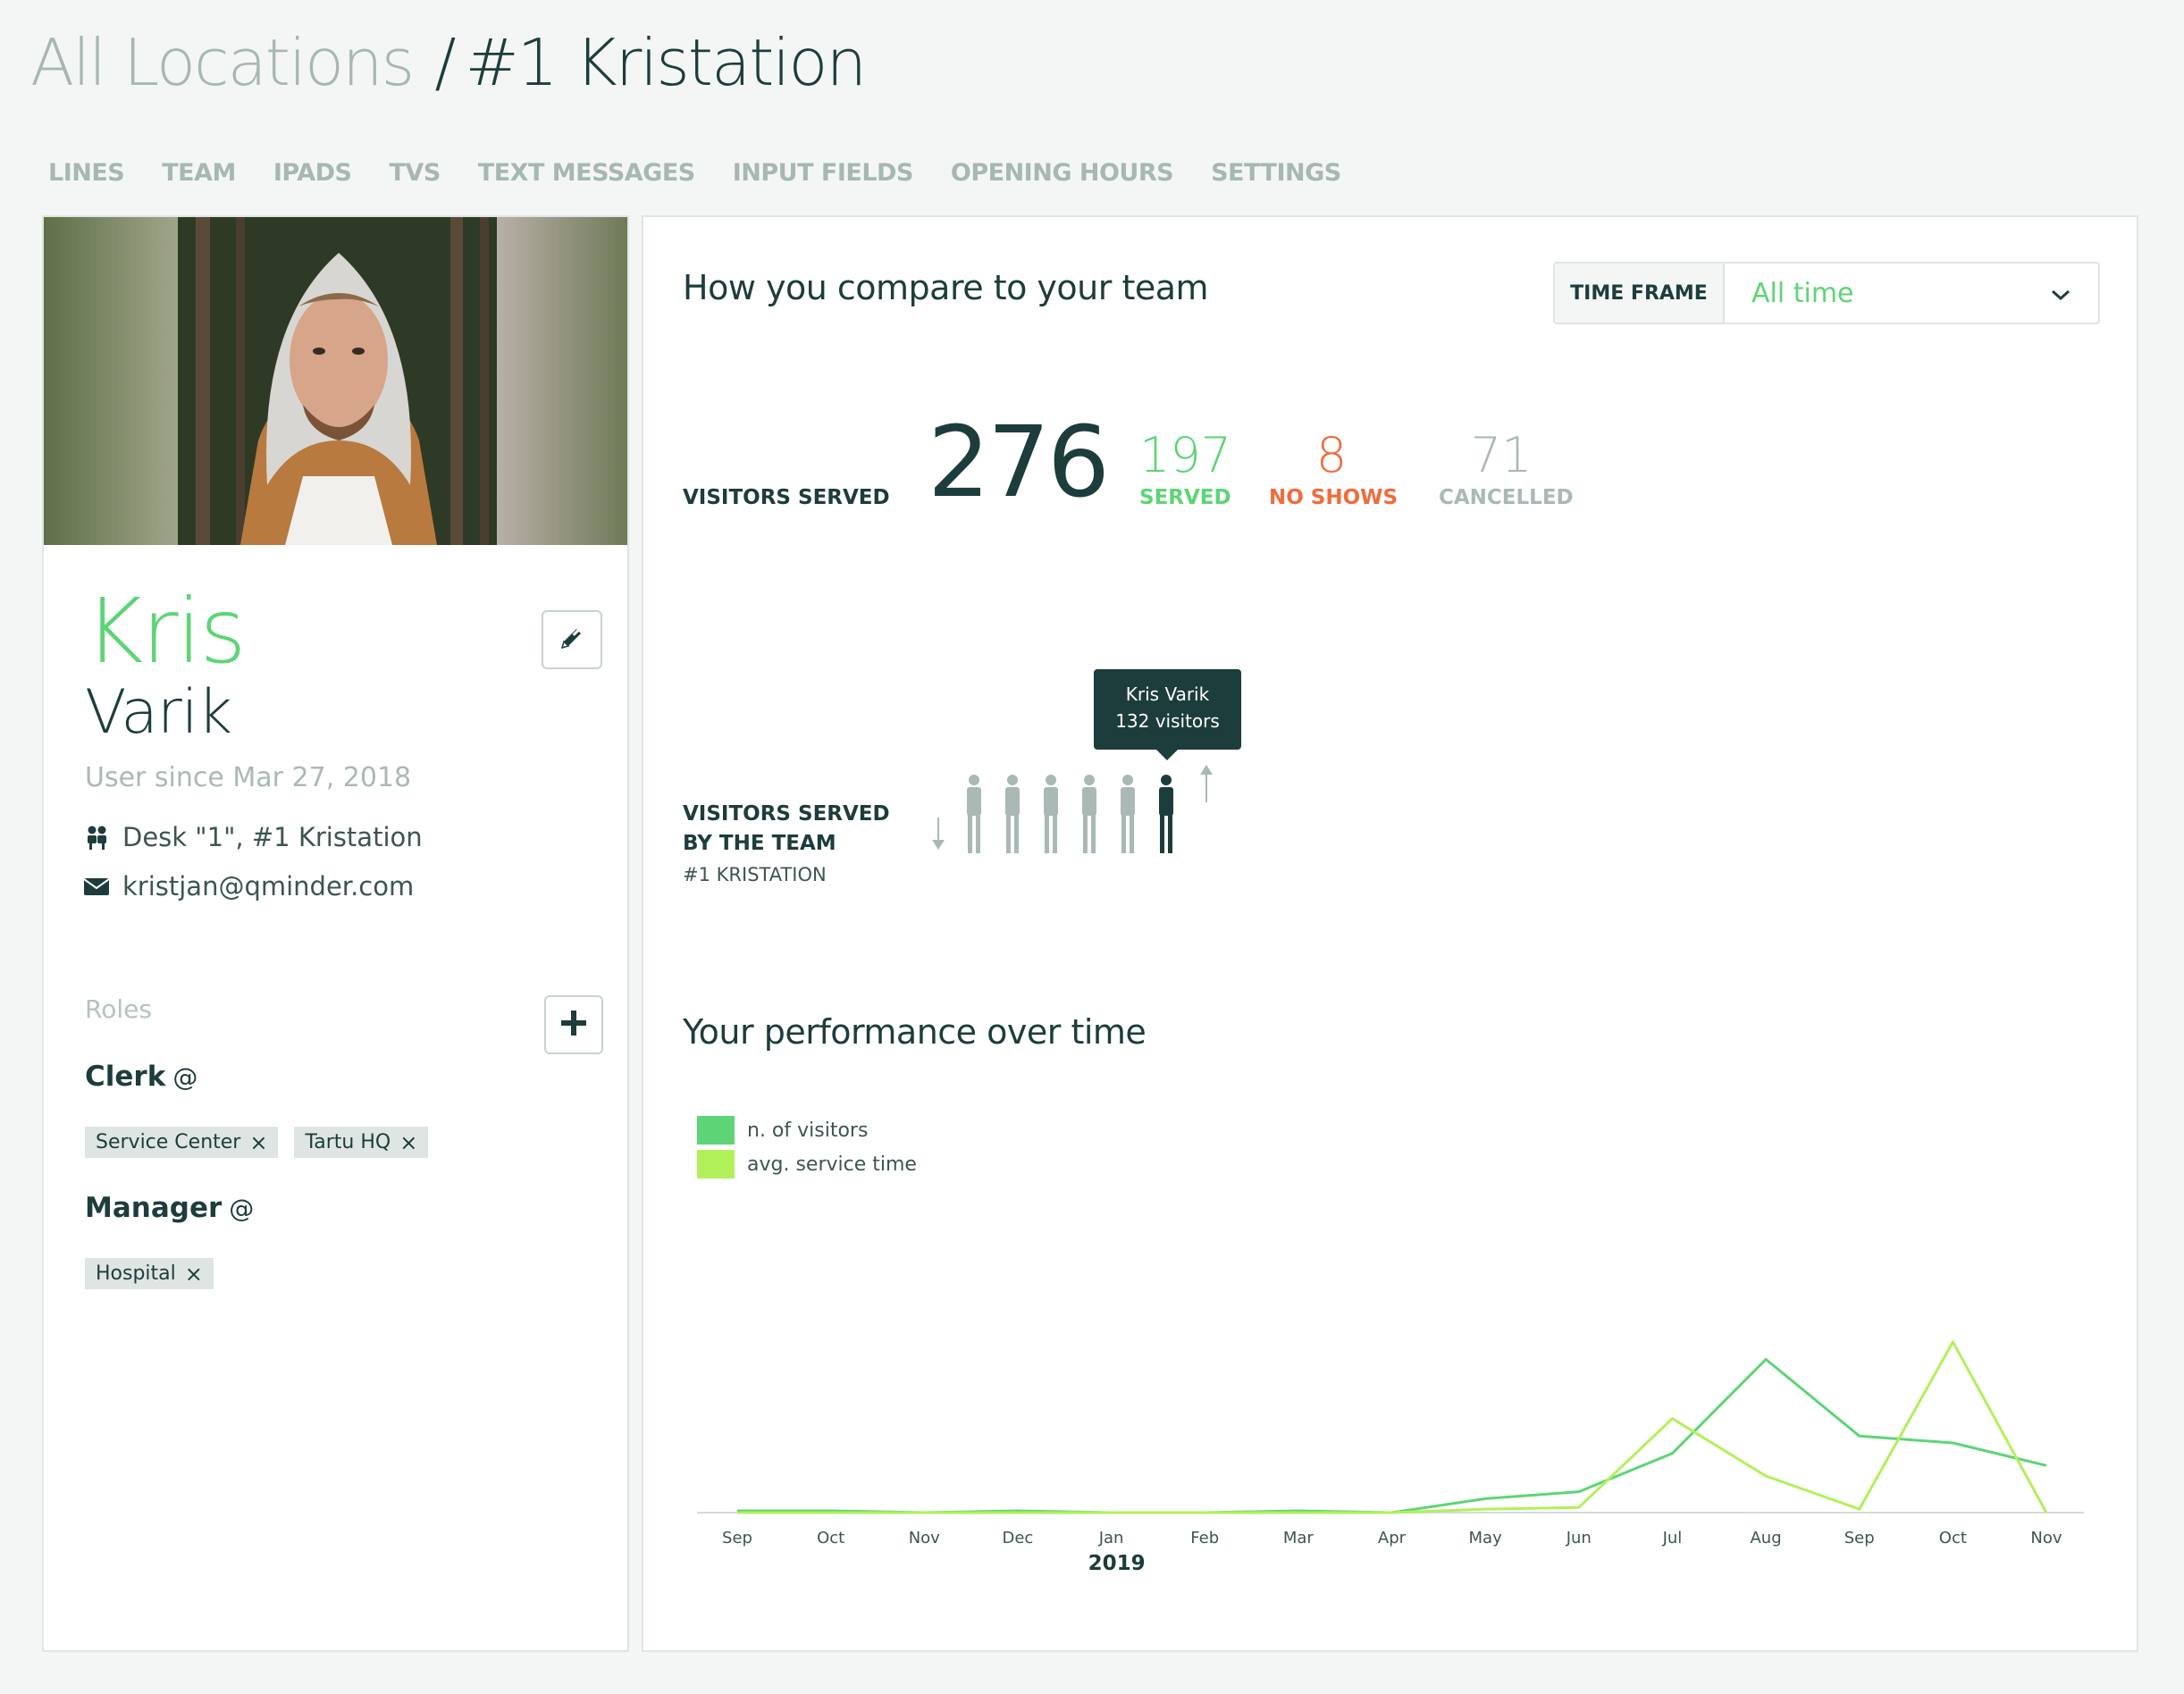 The width and height of the screenshot is (2184, 1694). I want to click on series-line-service-time, so click(1392, 1427).